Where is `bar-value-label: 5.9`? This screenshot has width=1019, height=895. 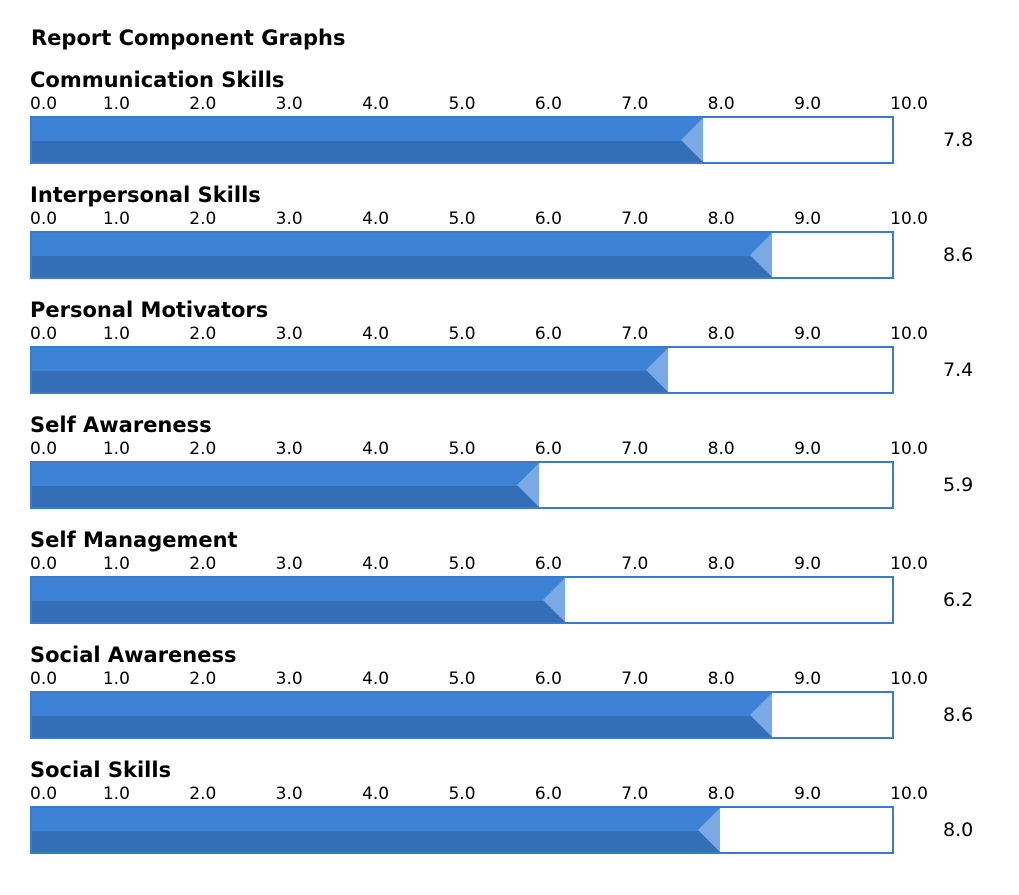 bar-value-label: 5.9 is located at coordinates (958, 485).